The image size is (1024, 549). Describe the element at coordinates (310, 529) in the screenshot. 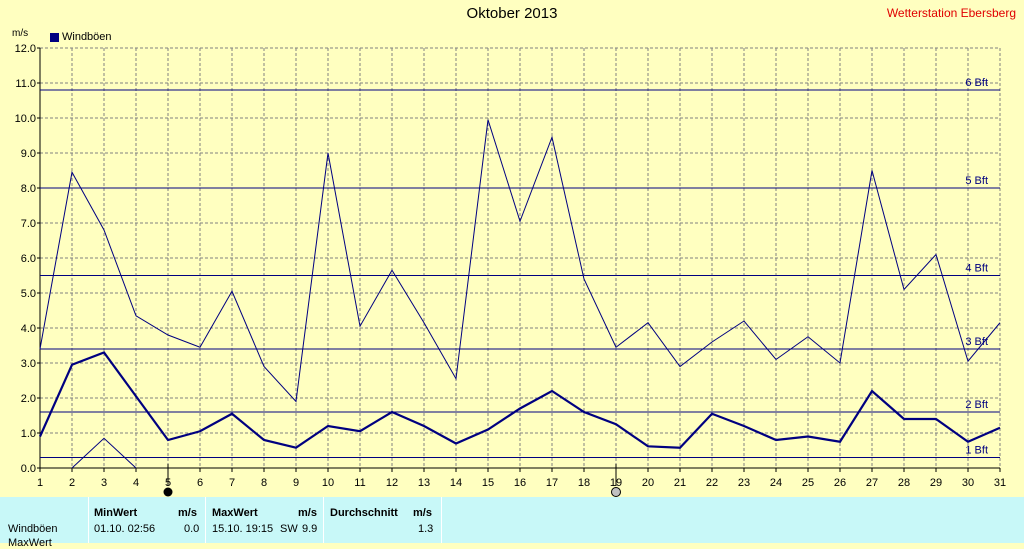

I see `max-value: 9.9` at that location.